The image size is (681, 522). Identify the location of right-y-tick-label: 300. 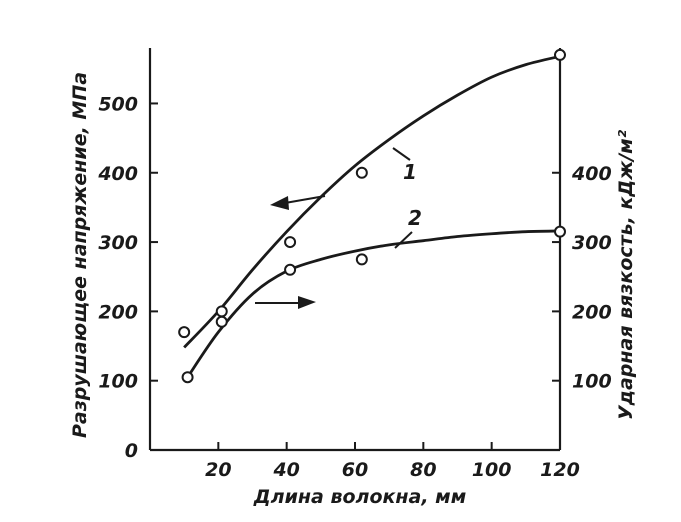
(592, 243).